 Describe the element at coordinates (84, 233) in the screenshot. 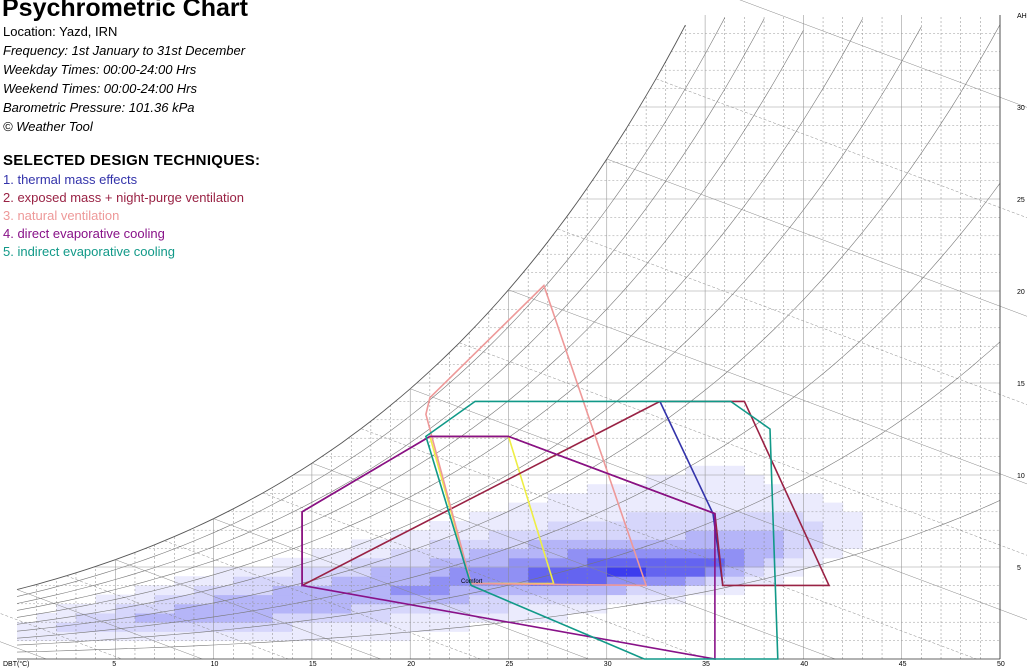

I see `technique-item-4: 4. direct evaporative cooling` at that location.